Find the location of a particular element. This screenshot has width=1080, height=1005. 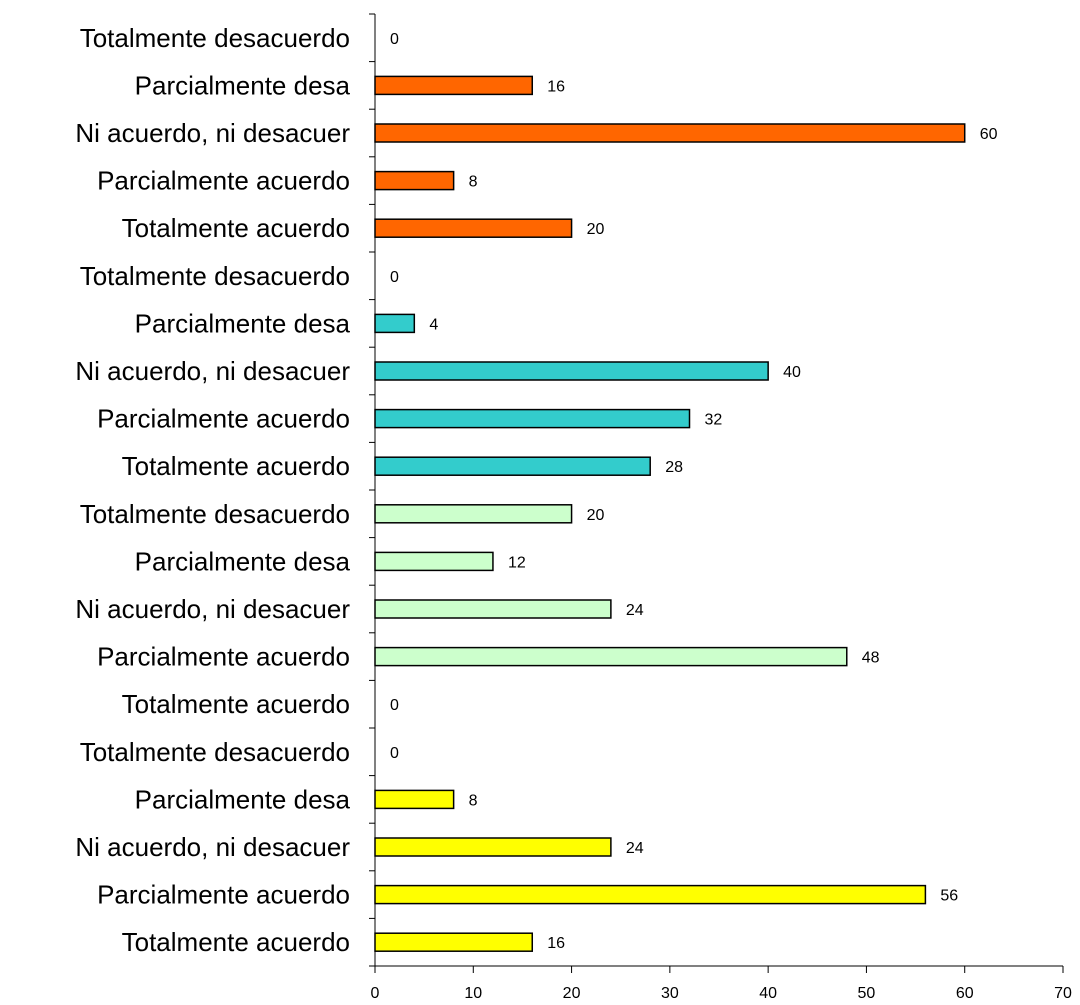

x-tick-label: 40 is located at coordinates (768, 993).